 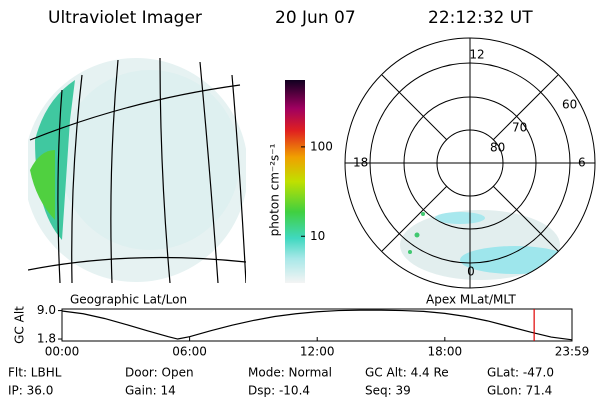 I want to click on mlt-label: 12, so click(x=476, y=55).